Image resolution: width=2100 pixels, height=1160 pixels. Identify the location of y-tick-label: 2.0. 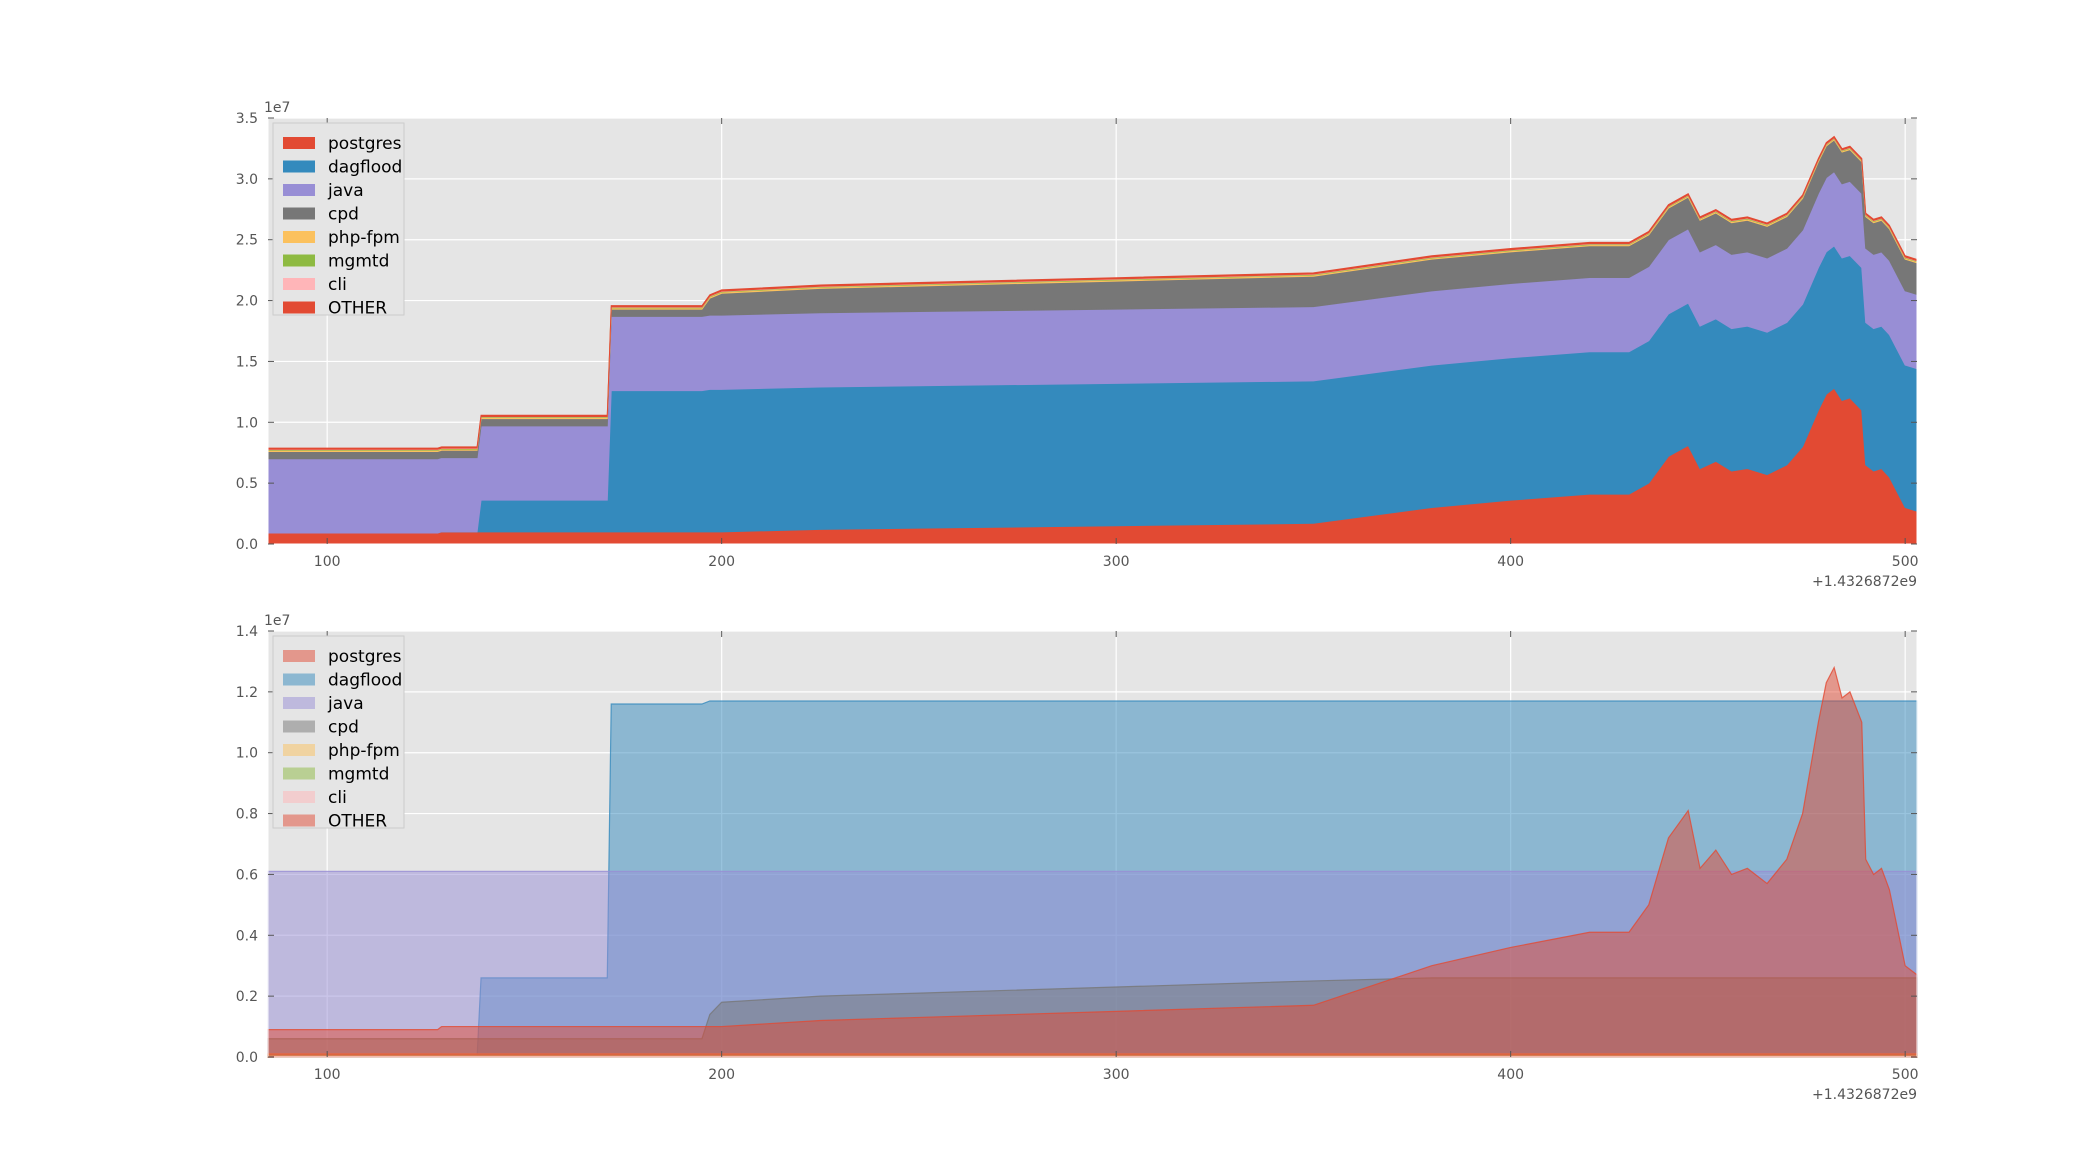
(247, 302).